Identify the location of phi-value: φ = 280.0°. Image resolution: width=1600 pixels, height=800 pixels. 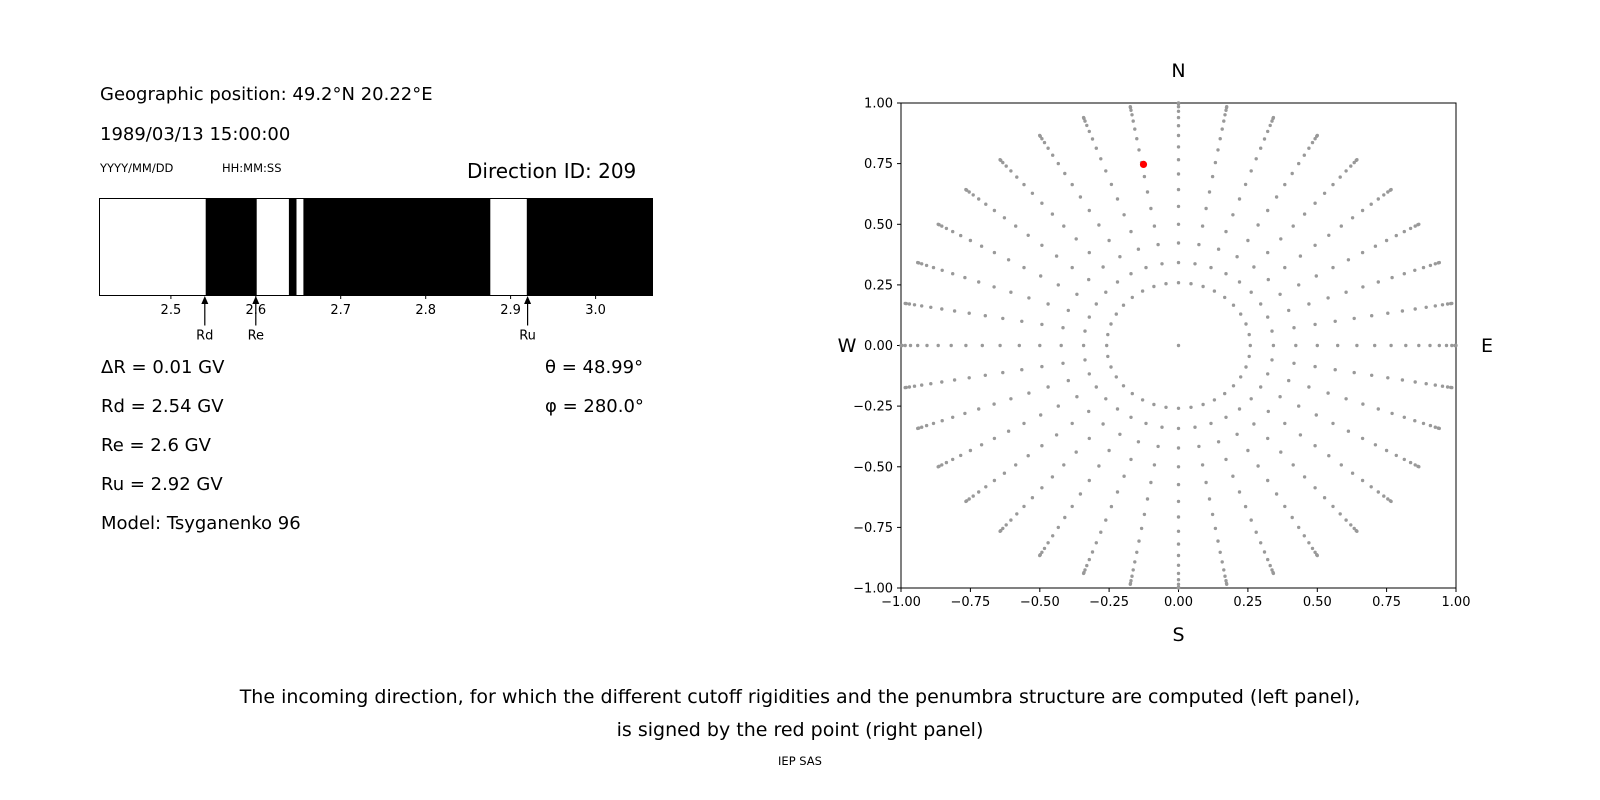
(594, 406).